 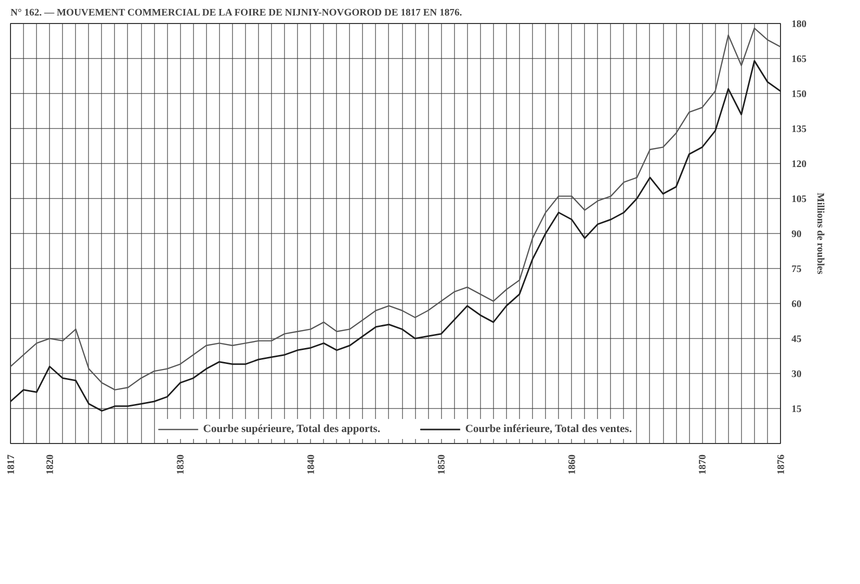 What do you see at coordinates (181, 464) in the screenshot?
I see `x-tick-label: 1830` at bounding box center [181, 464].